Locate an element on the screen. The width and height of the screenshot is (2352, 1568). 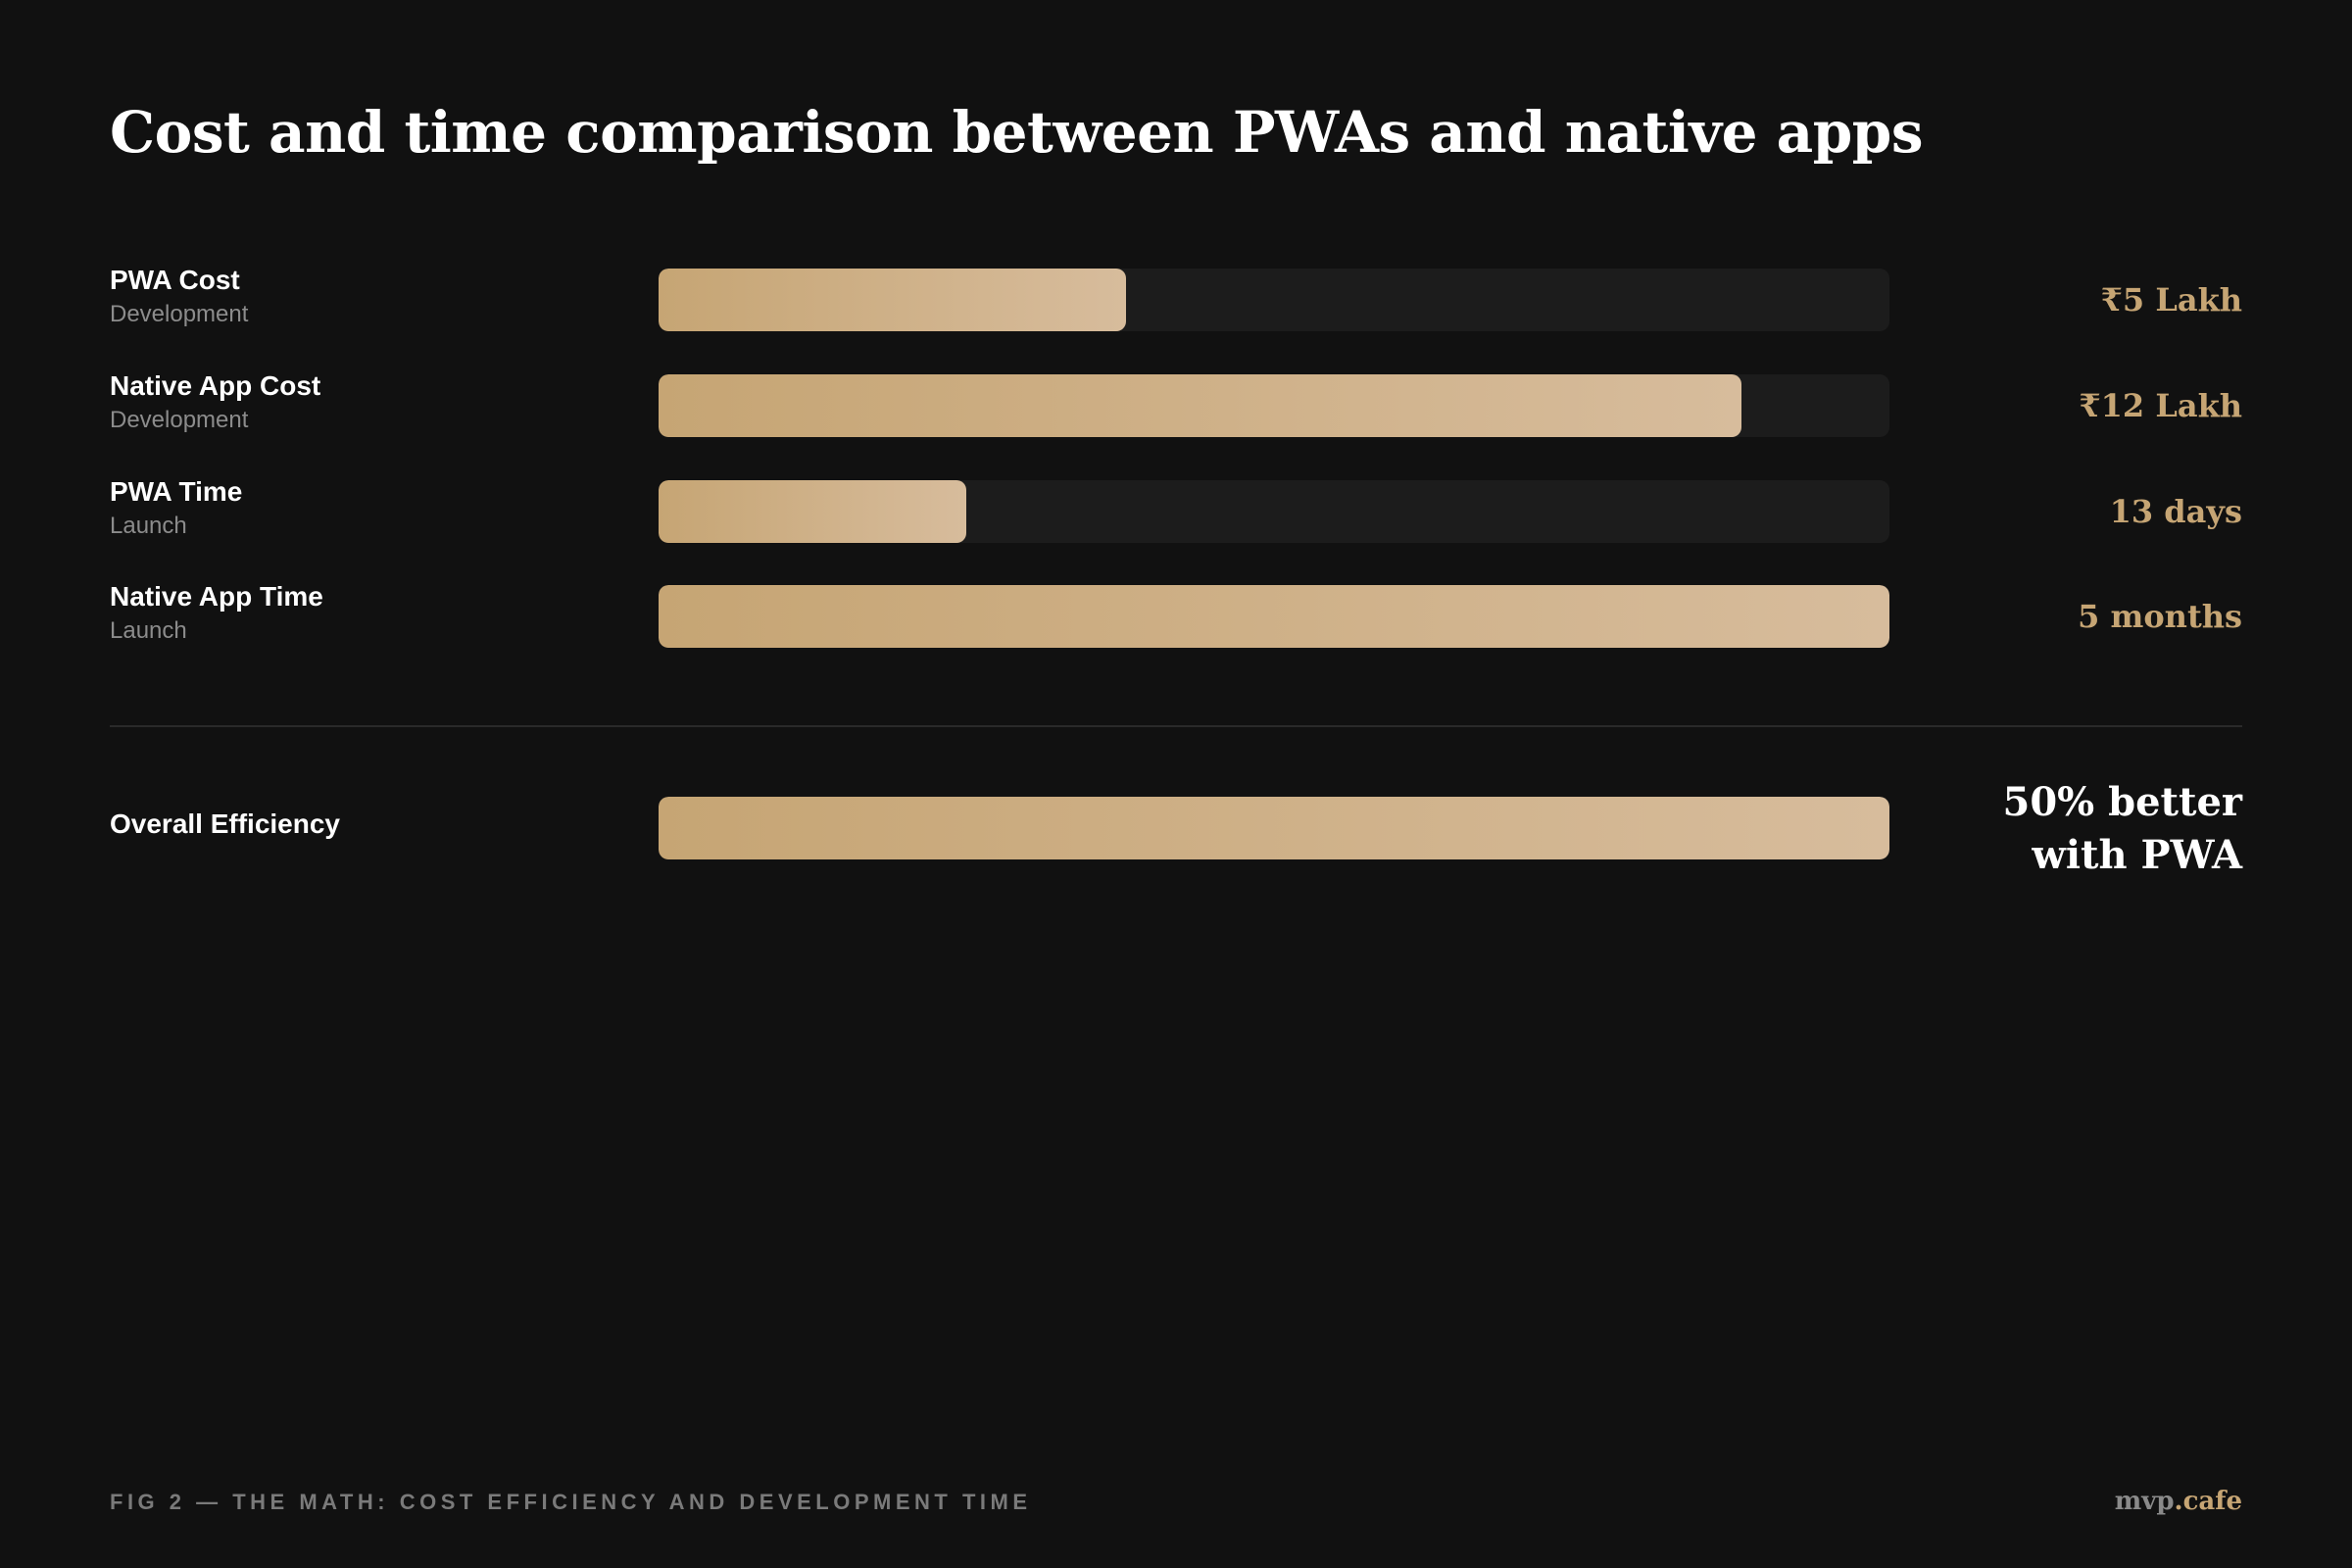
bar-label: Native App Cost Development is located at coordinates (364, 402).